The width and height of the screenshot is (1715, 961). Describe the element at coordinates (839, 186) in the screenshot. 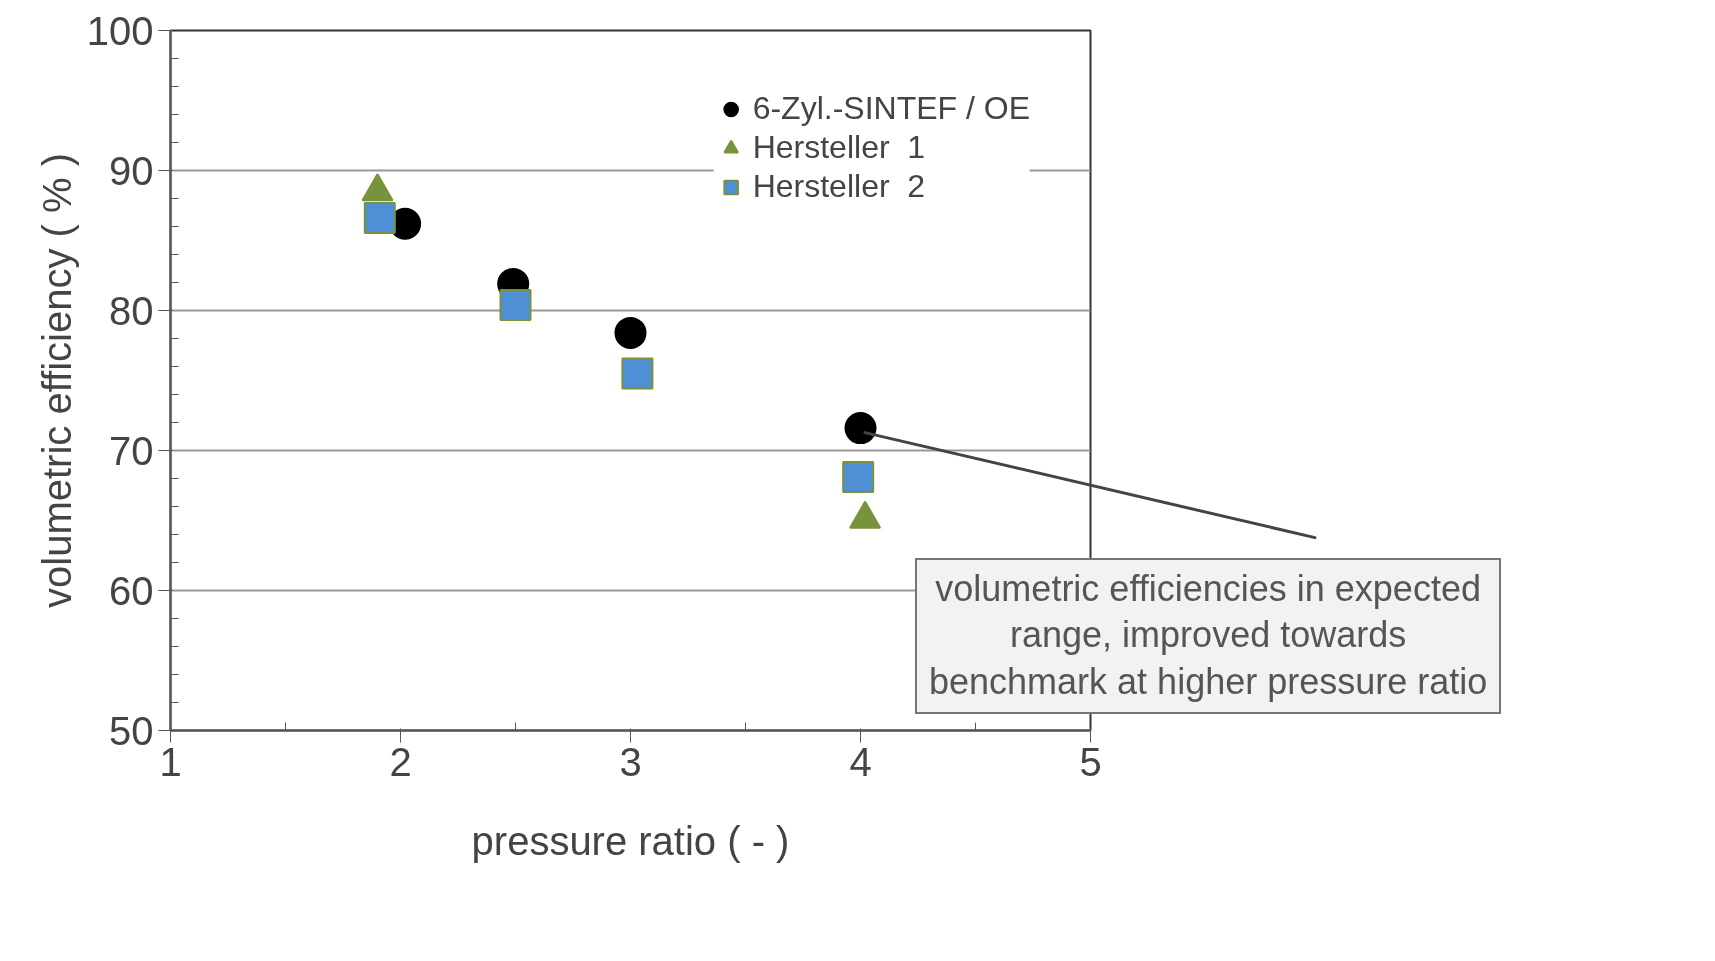

I see `legend-label: Hersteller 2` at that location.